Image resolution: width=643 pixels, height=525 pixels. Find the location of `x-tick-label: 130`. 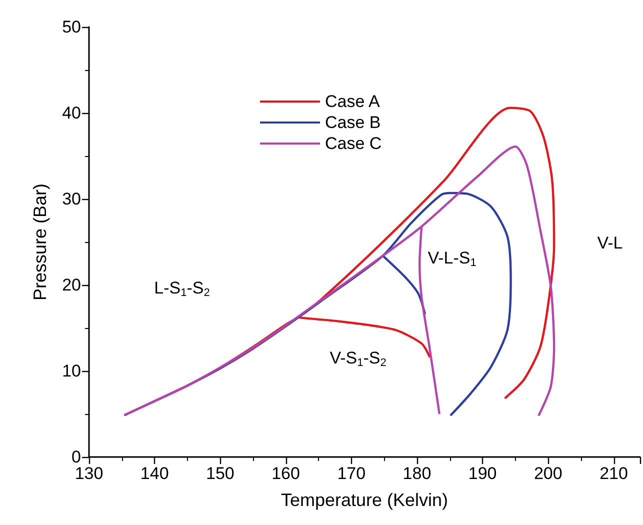

x-tick-label: 130 is located at coordinates (89, 473).